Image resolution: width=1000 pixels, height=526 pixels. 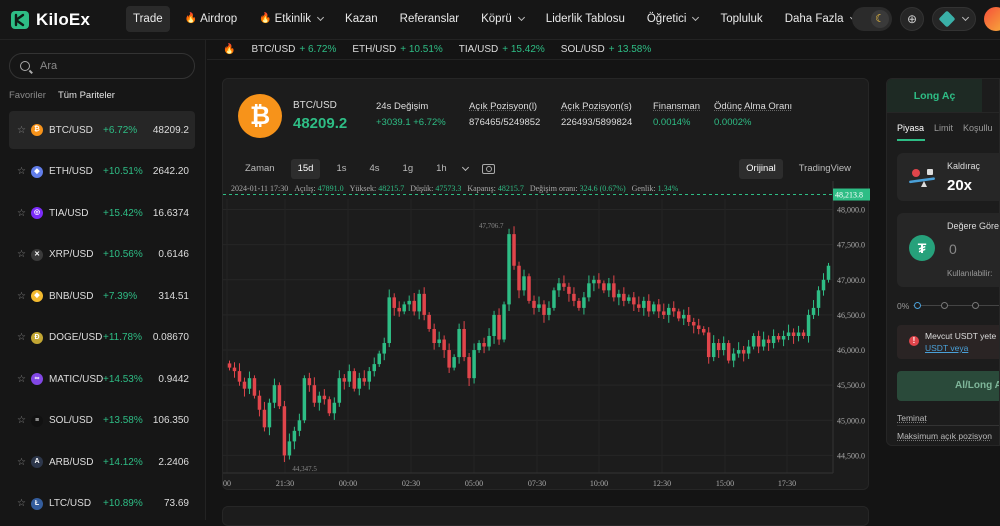 I want to click on interval-0: 15d, so click(x=305, y=169).